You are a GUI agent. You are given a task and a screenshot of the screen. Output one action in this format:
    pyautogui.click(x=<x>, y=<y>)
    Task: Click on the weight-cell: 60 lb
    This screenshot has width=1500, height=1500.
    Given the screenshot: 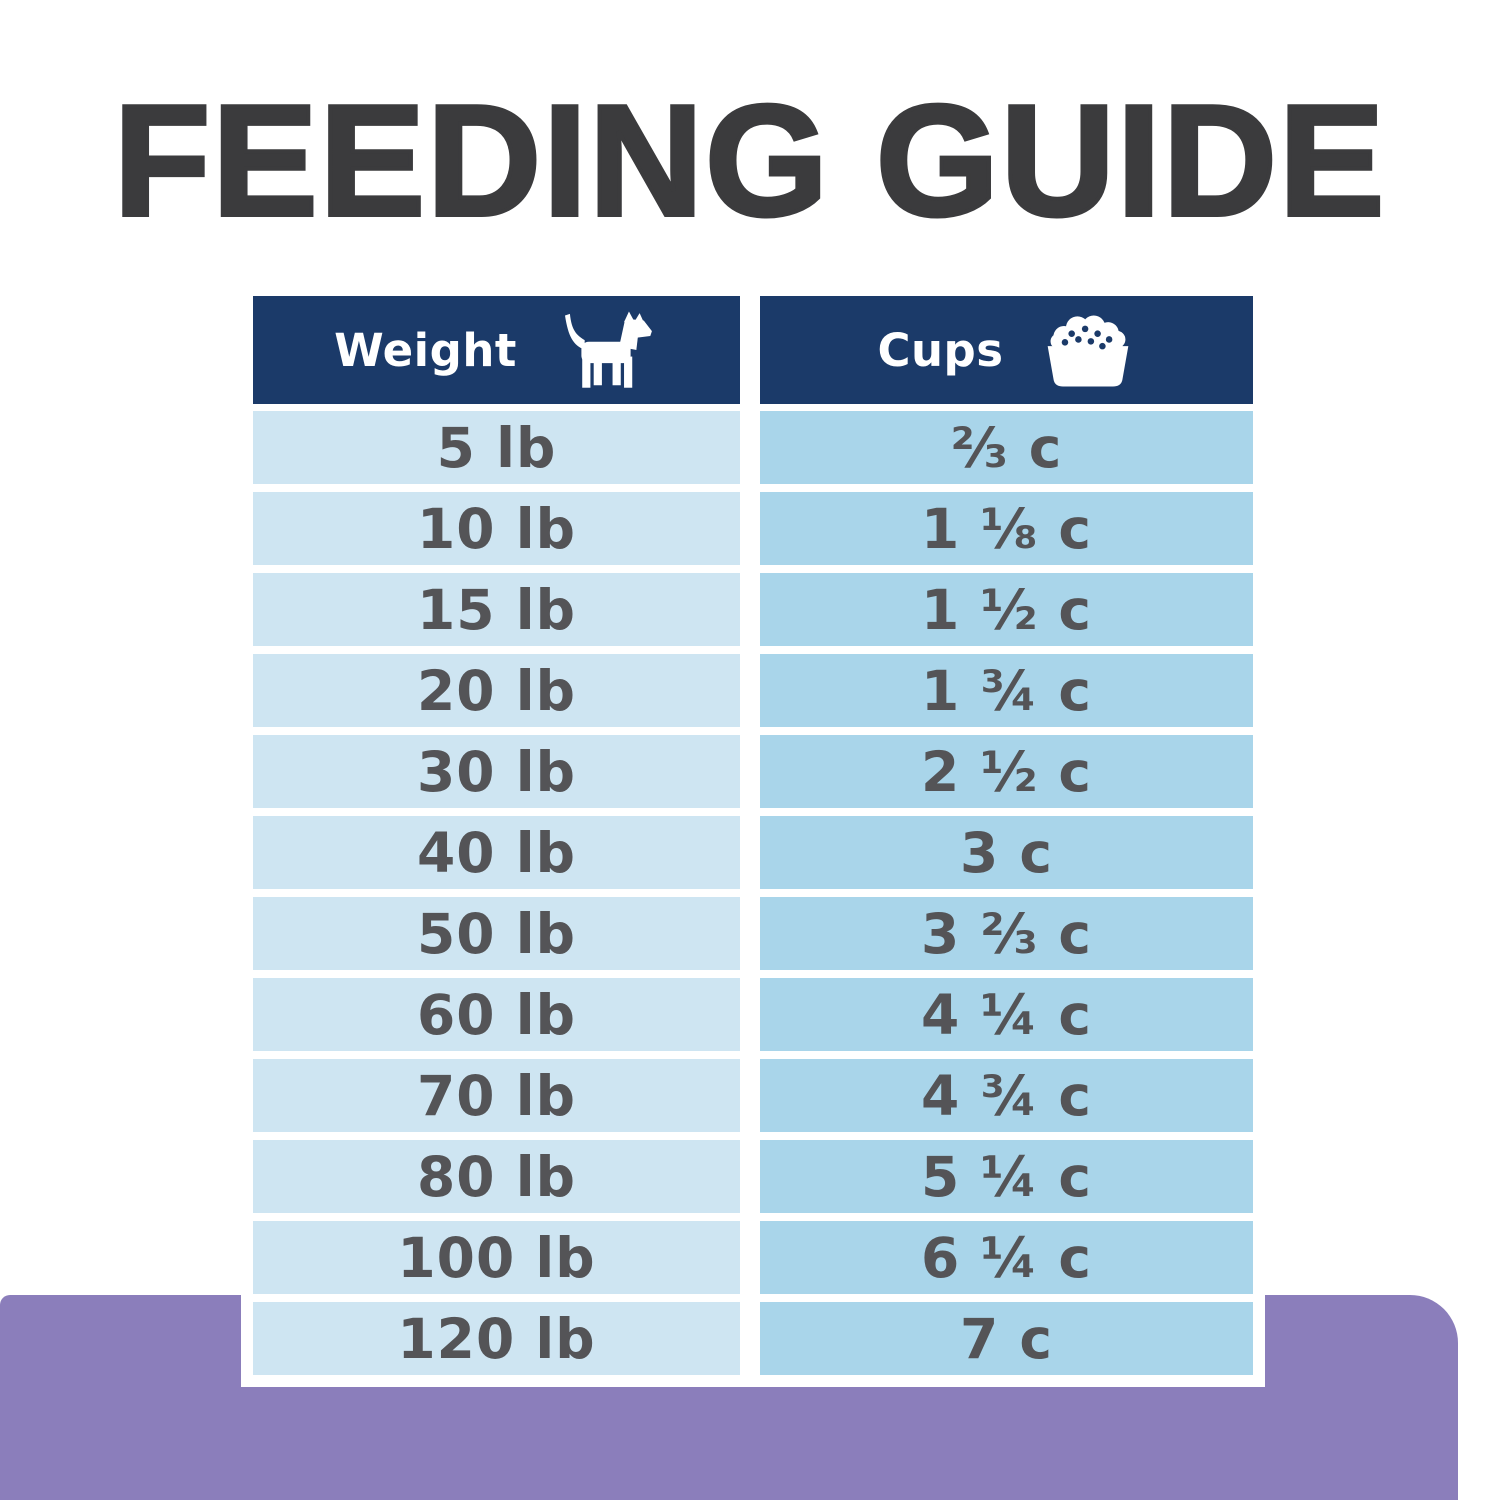 What is the action you would take?
    pyautogui.click(x=496, y=1014)
    